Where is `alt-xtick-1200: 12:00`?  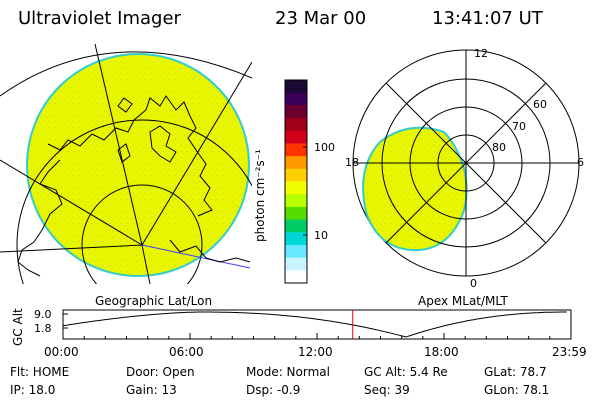 alt-xtick-1200: 12:00 is located at coordinates (315, 352).